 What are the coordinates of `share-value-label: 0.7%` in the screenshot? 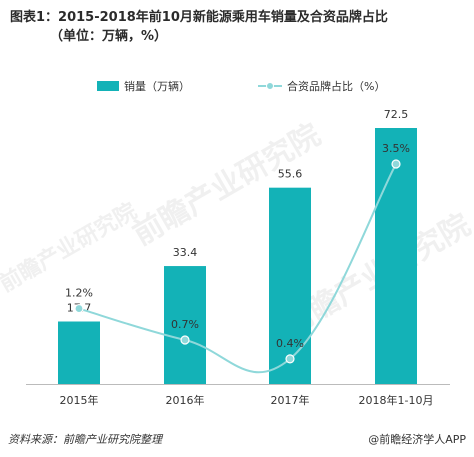 It's located at (185, 324).